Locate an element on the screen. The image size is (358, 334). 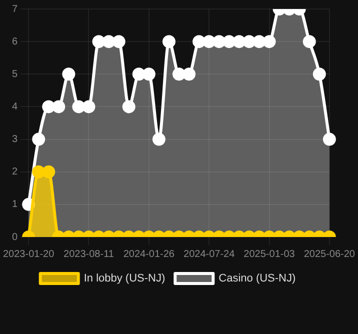
x-tick-label: 2024-01-26 is located at coordinates (149, 254).